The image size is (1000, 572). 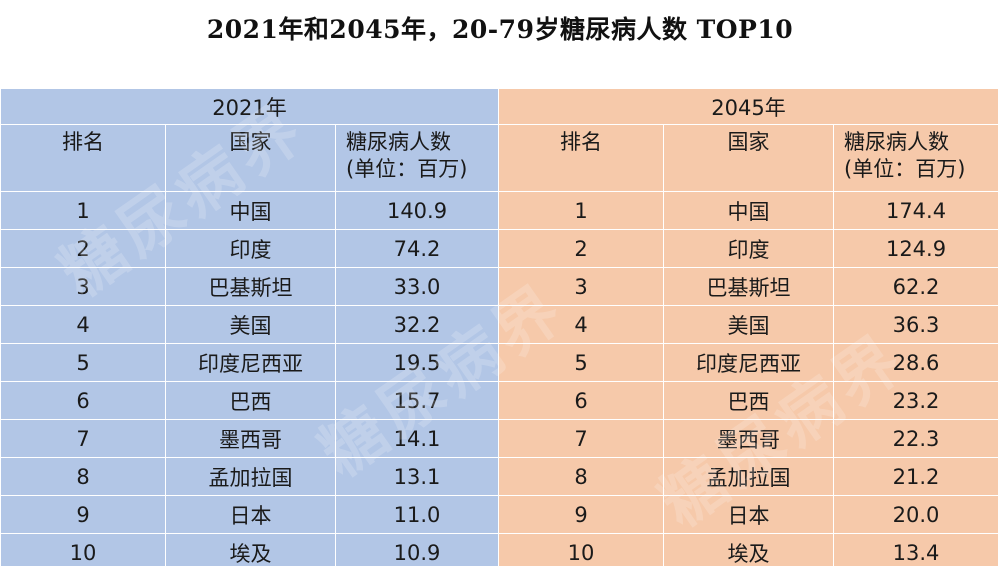 What do you see at coordinates (417, 552) in the screenshot?
I see `value-cell: 10.9` at bounding box center [417, 552].